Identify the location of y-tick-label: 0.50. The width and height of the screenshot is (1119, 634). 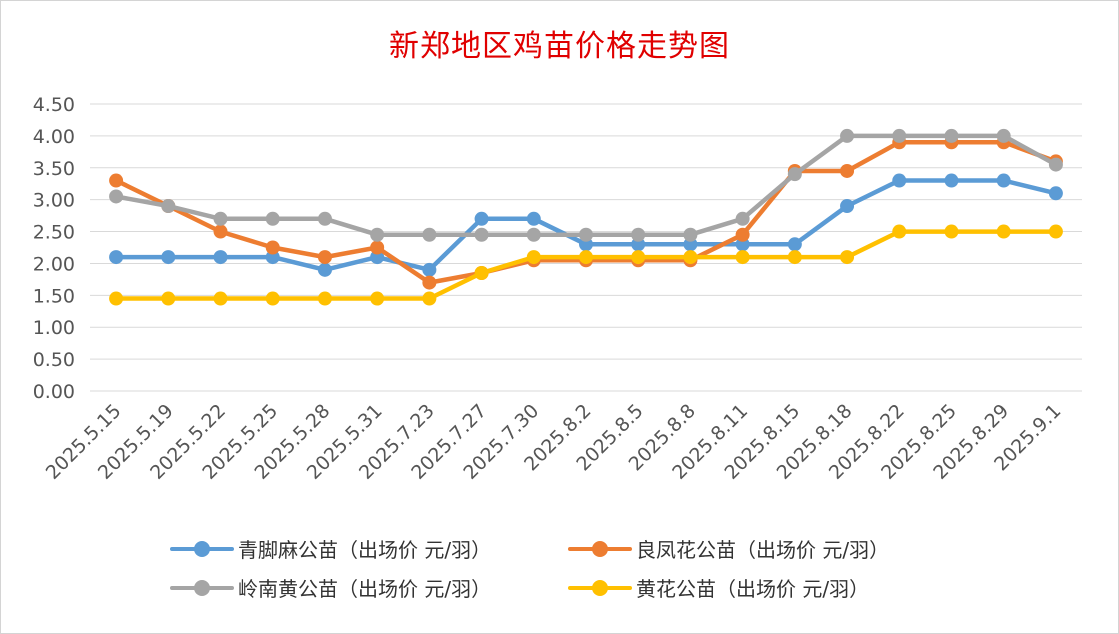
(54, 360).